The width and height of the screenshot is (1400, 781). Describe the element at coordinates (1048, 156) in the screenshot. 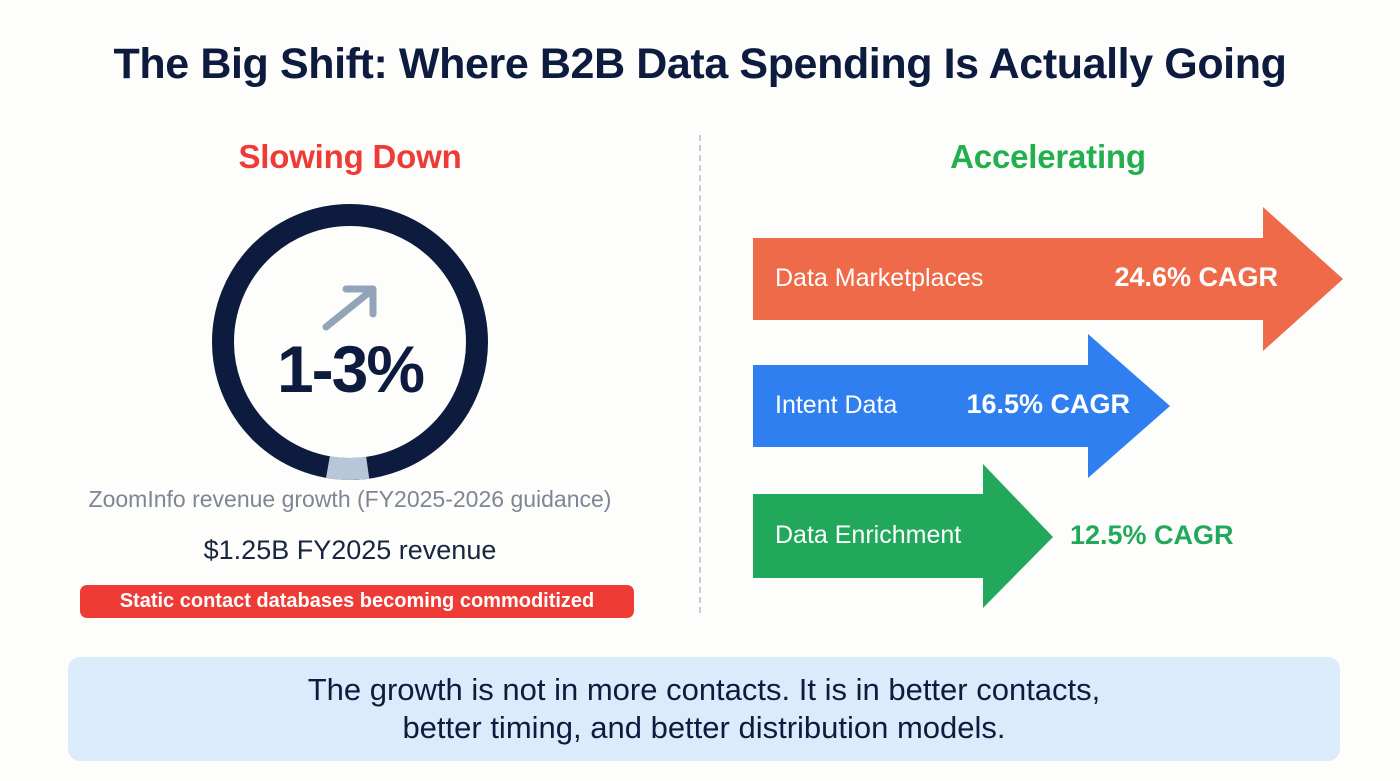

I see `accelerating-heading: Accelerating` at that location.